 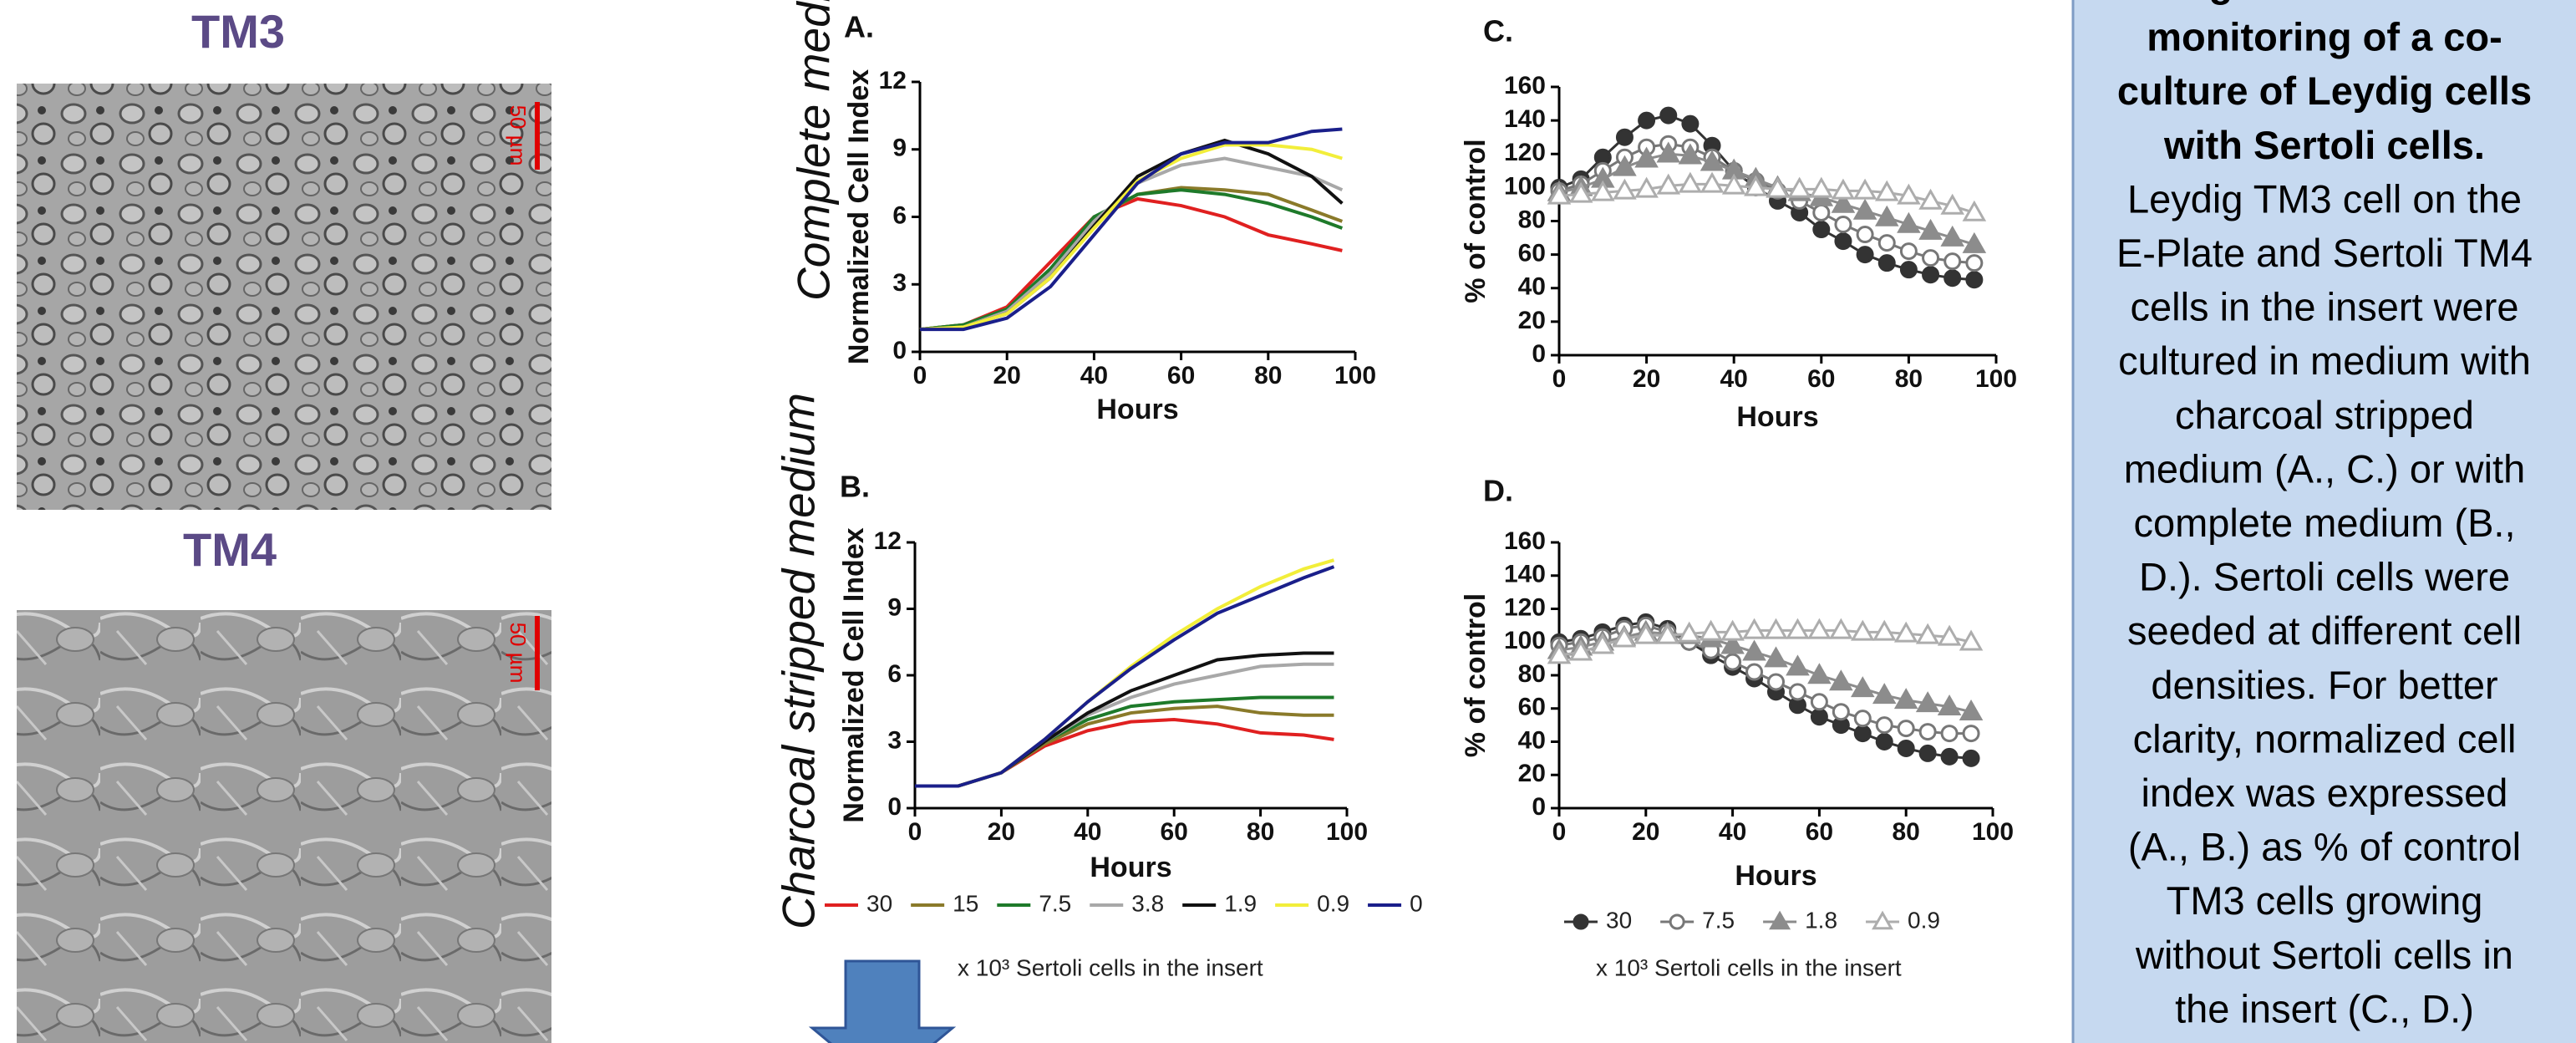 I want to click on legend-label: 3.8, so click(x=1147, y=903).